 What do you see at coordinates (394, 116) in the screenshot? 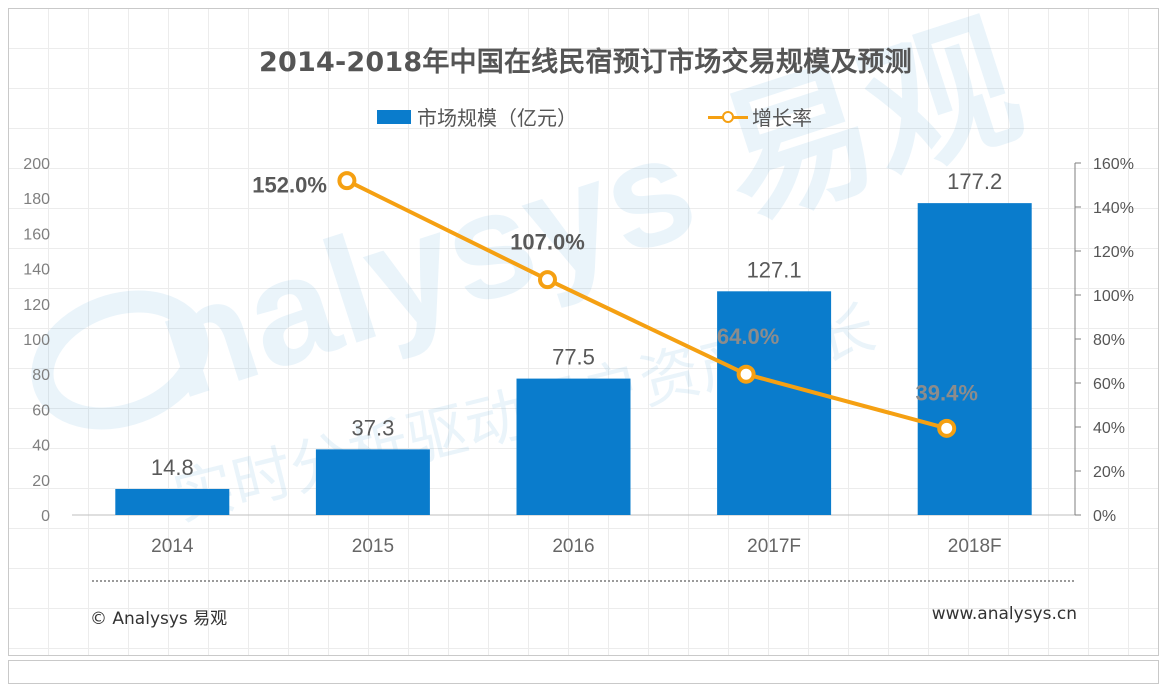
I see `legend-bar-swatch` at bounding box center [394, 116].